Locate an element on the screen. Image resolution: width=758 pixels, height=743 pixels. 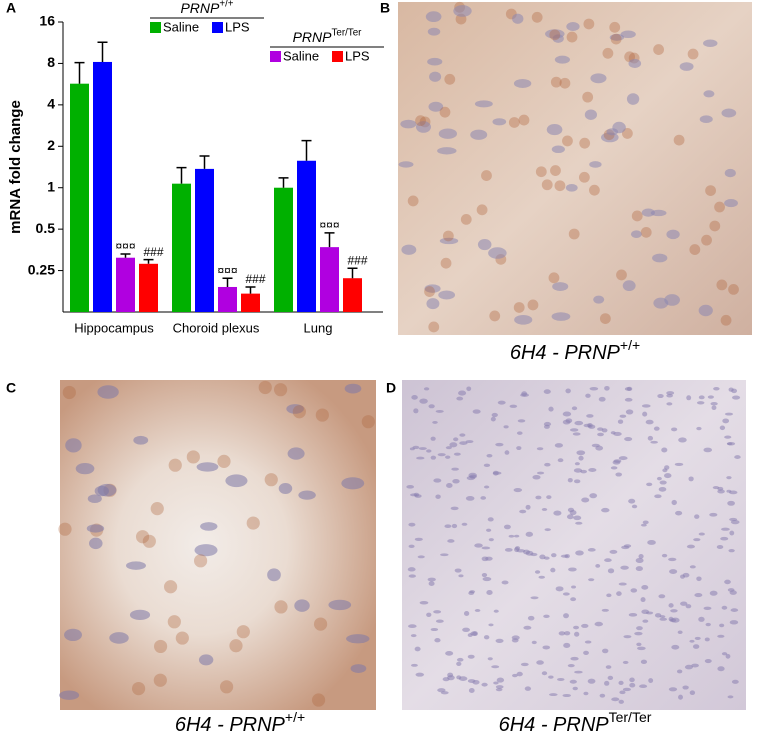
y-tick-label: 8 is located at coordinates (51, 62).